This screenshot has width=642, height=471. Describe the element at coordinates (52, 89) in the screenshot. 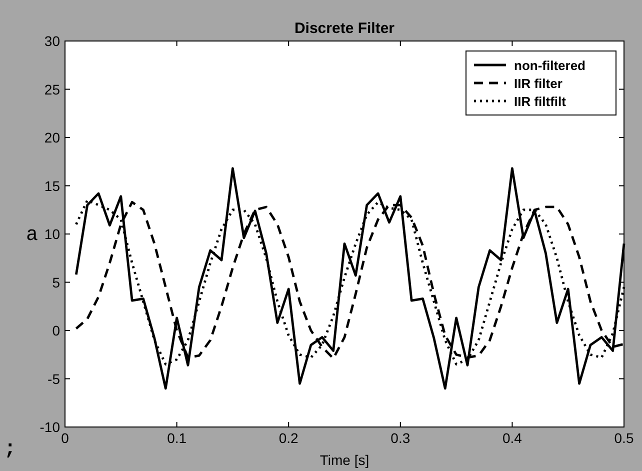

I see `y-tick-label: 25` at that location.